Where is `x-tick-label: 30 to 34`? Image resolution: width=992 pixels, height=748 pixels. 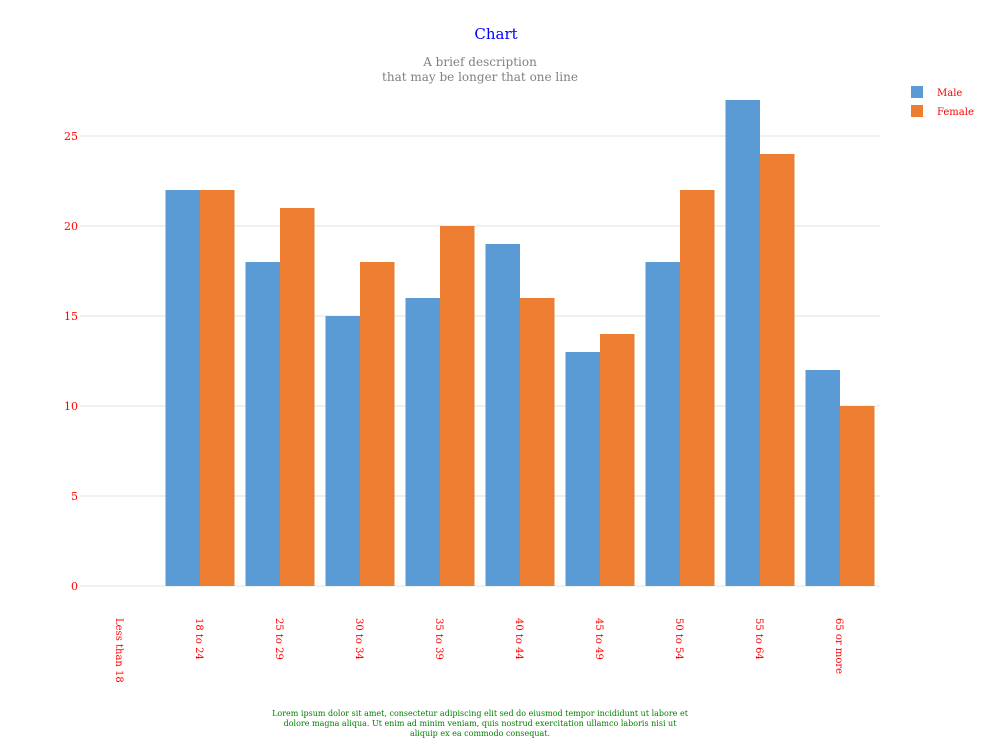 x-tick-label: 30 to 34 is located at coordinates (358, 639).